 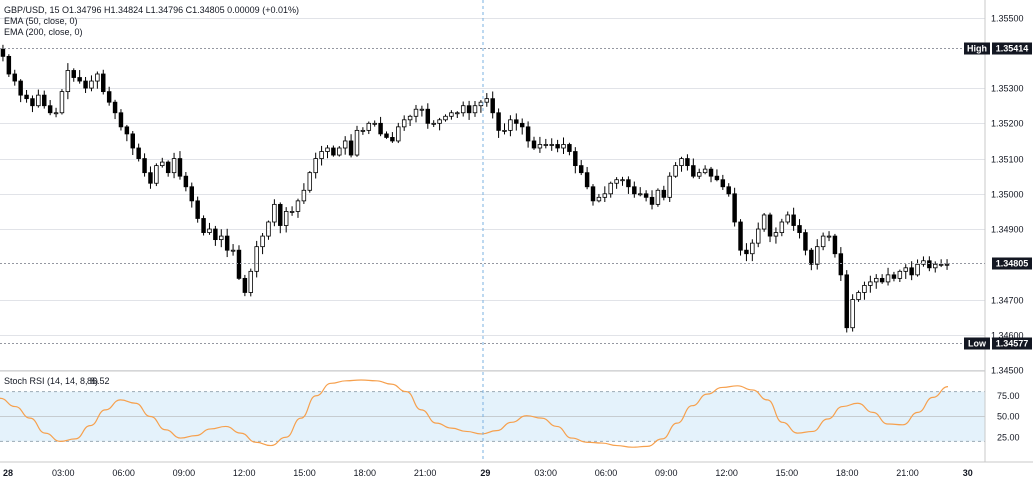 I want to click on price-tick-label: 1.34500, so click(x=1007, y=371).